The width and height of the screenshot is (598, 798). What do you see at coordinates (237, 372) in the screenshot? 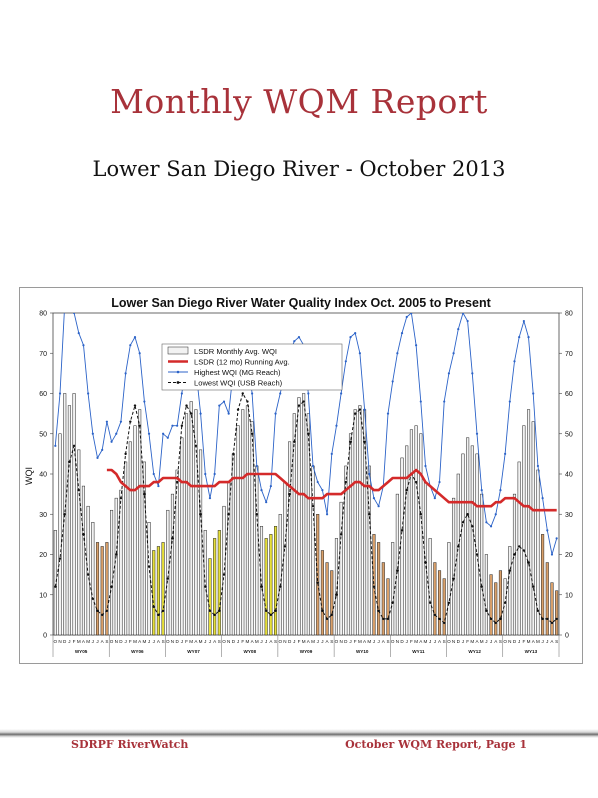
I see `legend-label: Highest WQI (MG Reach)` at bounding box center [237, 372].